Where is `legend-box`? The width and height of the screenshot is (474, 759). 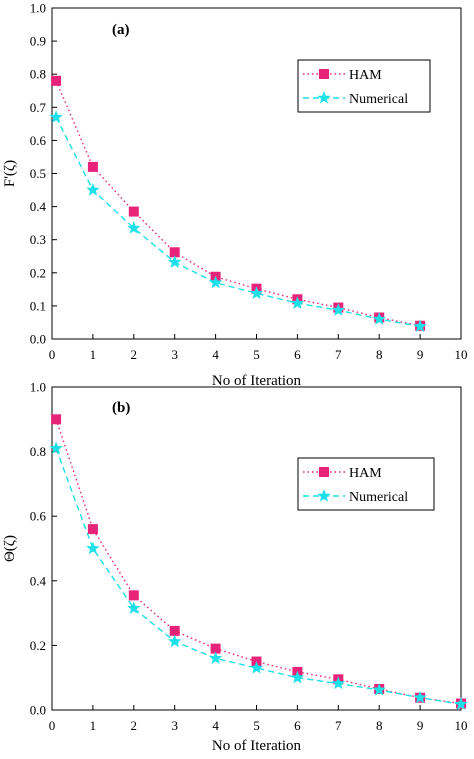 legend-box is located at coordinates (366, 484).